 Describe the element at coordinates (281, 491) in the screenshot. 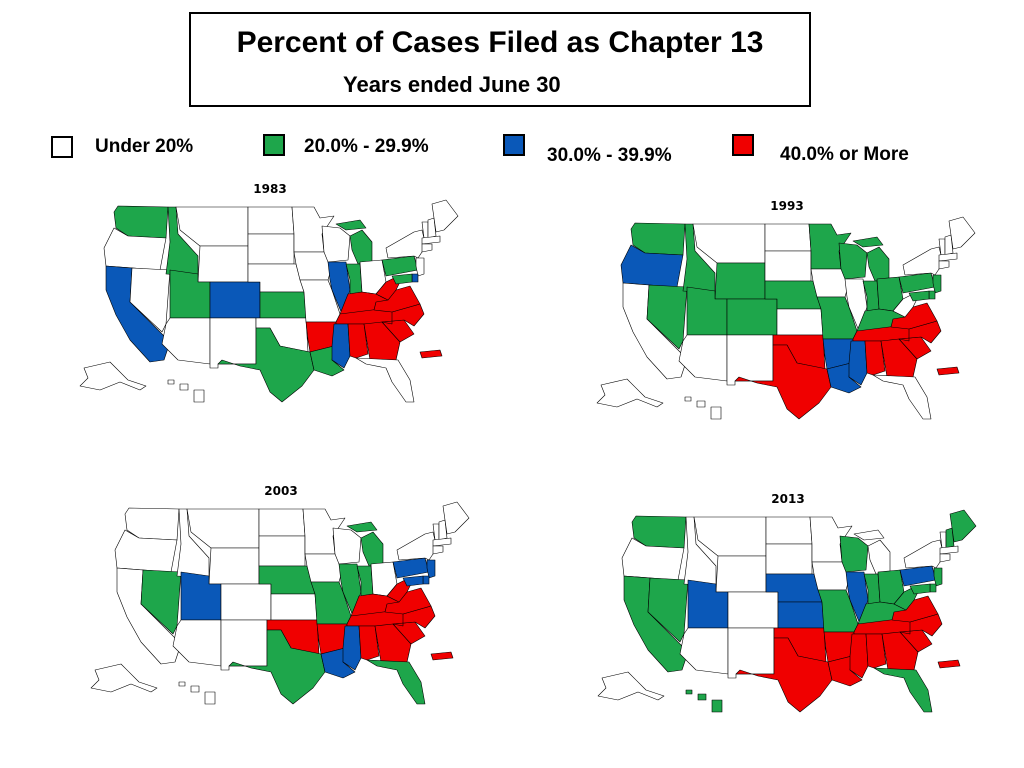

I see `map-year-label: 2003` at that location.